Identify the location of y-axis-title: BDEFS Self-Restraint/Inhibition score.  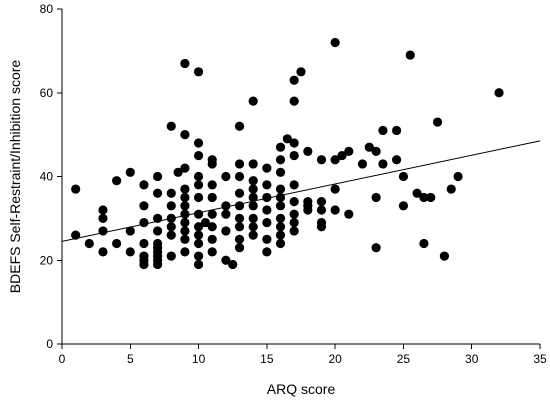
(15, 177).